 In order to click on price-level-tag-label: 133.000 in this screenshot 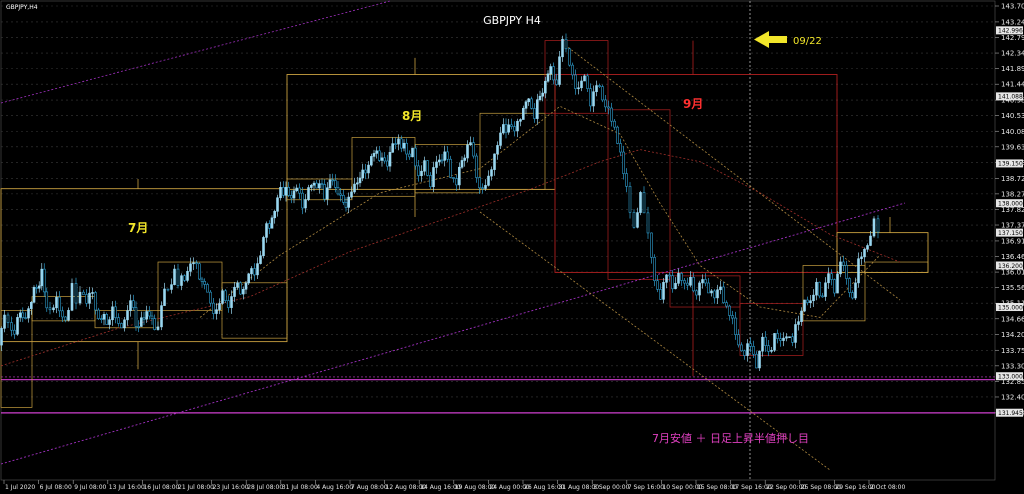, I will do `click(1010, 377)`.